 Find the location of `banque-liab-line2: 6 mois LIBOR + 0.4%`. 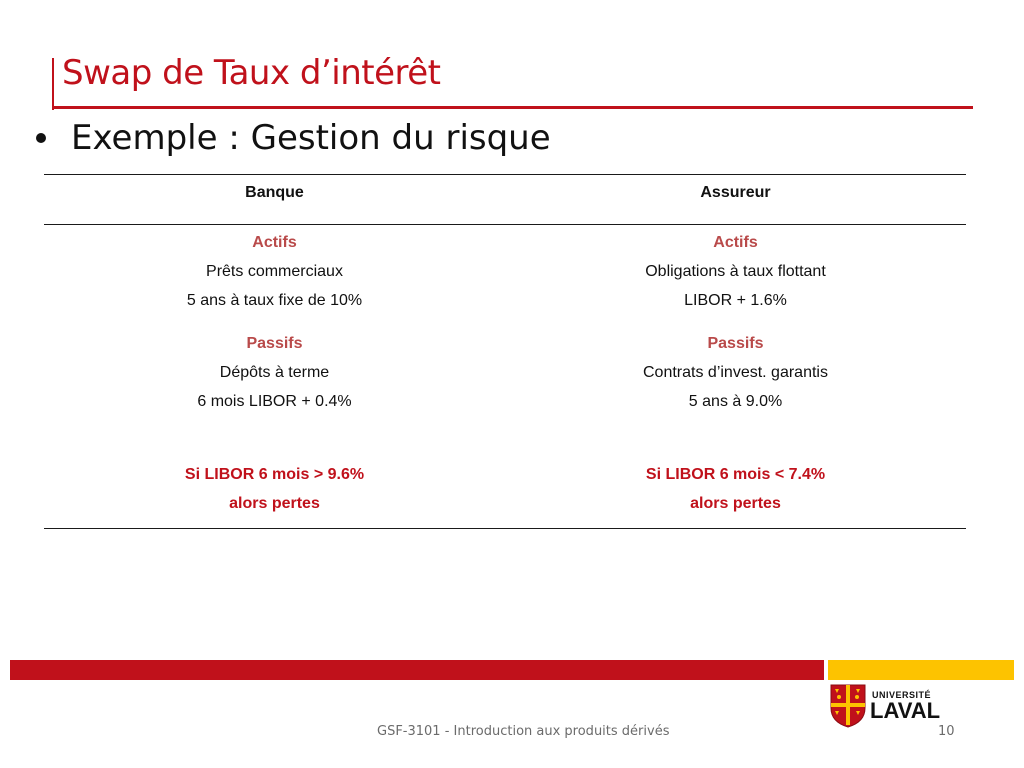

banque-liab-line2: 6 mois LIBOR + 0.4% is located at coordinates (274, 401).